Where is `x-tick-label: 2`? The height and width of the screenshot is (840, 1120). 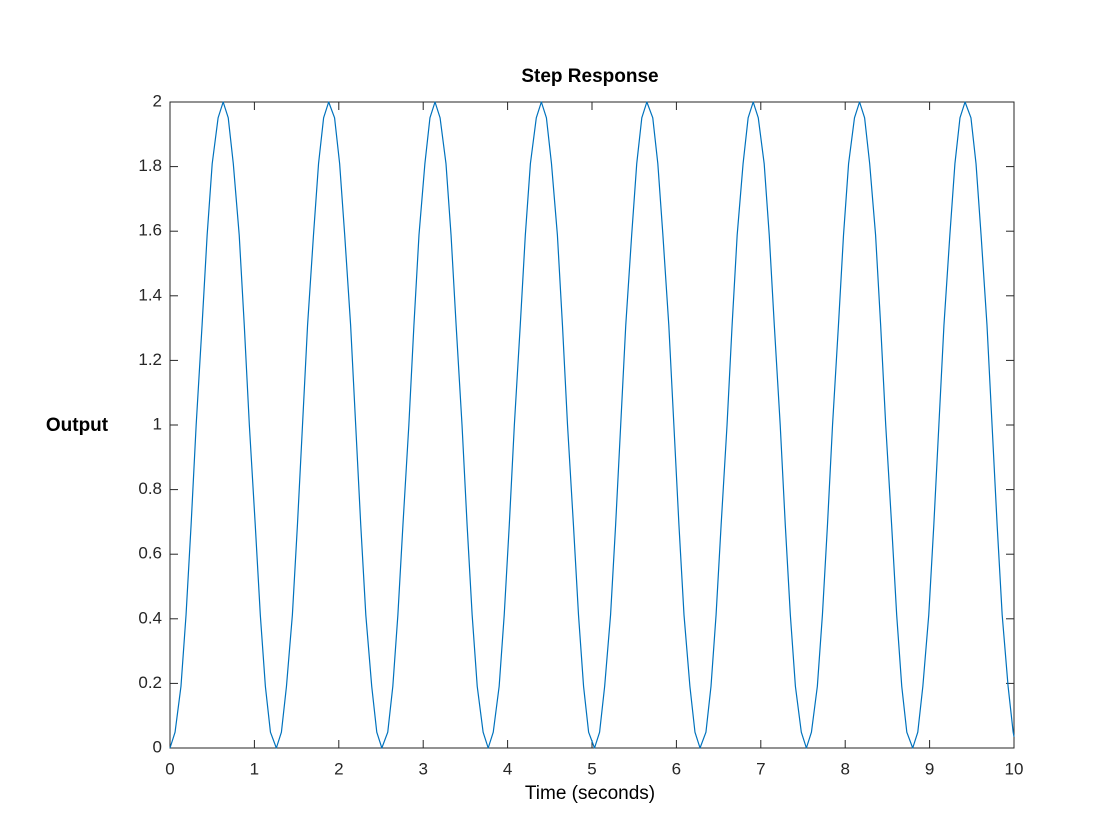
x-tick-label: 2 is located at coordinates (338, 768).